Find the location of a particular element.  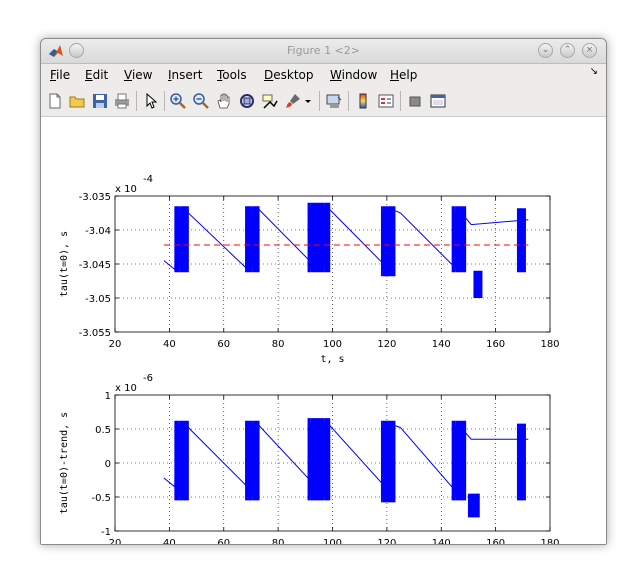

menu-label-rest: ile is located at coordinates (63, 75).